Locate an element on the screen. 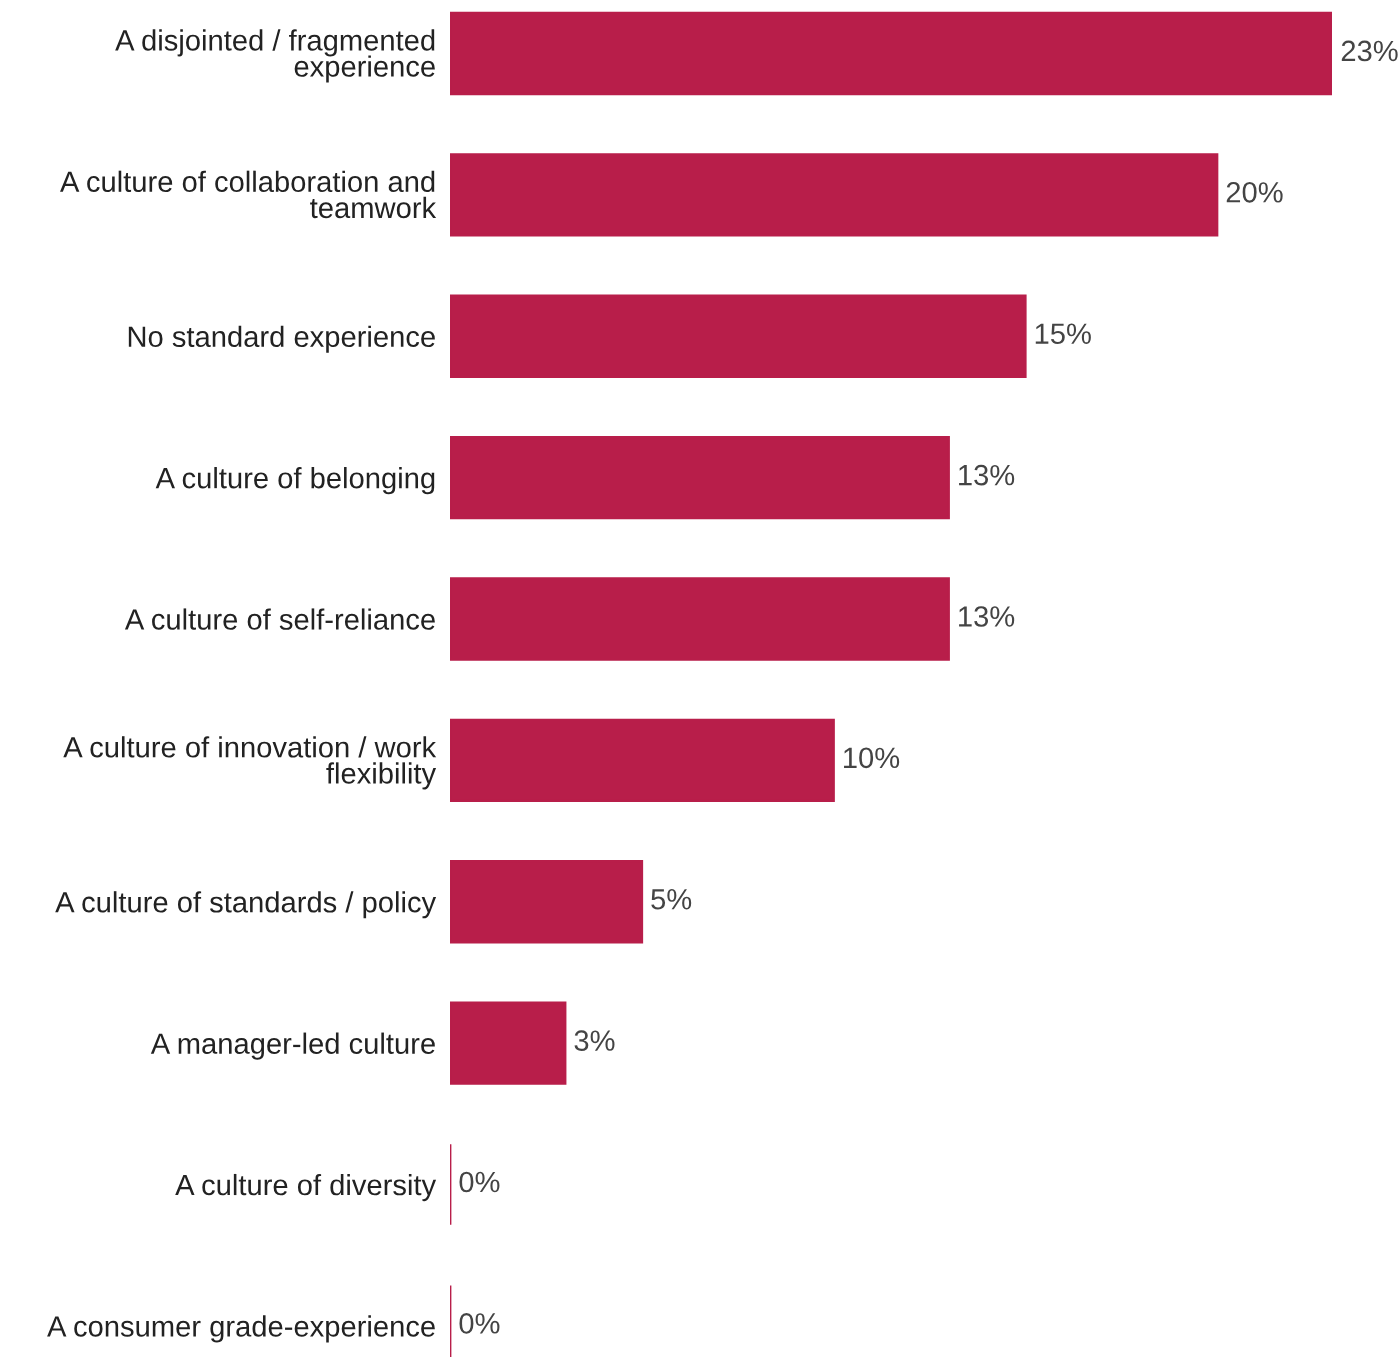 Image resolution: width=1400 pixels, height=1357 pixels. y-tick-label: A consumer grade-experience is located at coordinates (241, 1329).